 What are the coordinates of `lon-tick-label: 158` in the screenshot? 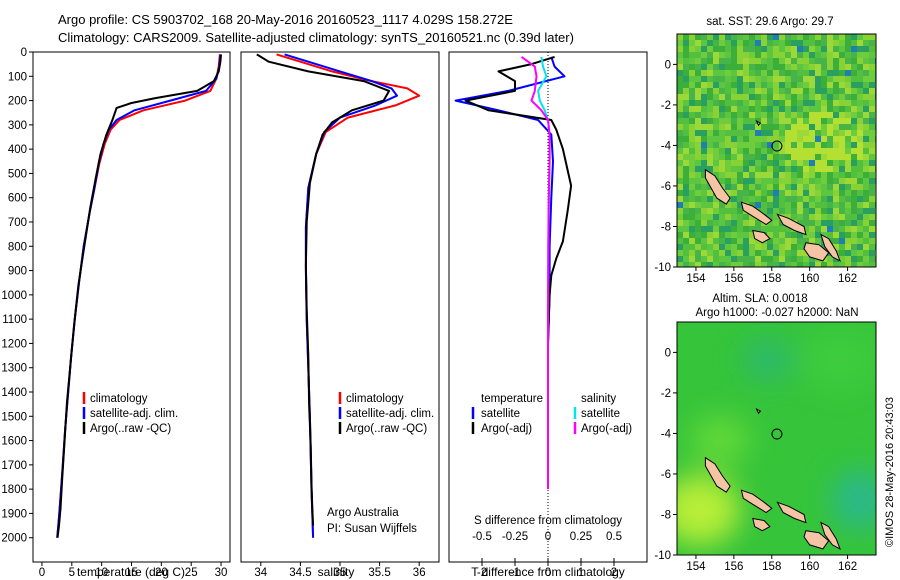 It's located at (771, 567).